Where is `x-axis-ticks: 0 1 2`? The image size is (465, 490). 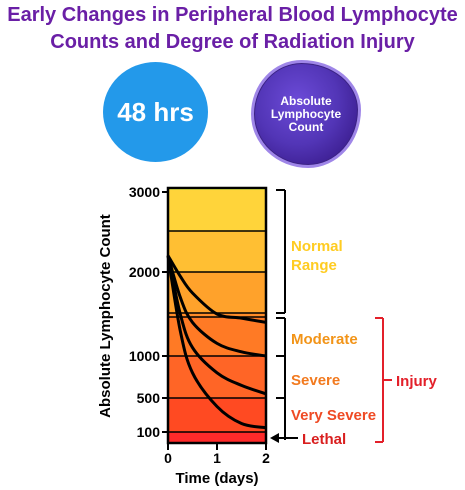
x-axis-ticks: 0 1 2 is located at coordinates (217, 454).